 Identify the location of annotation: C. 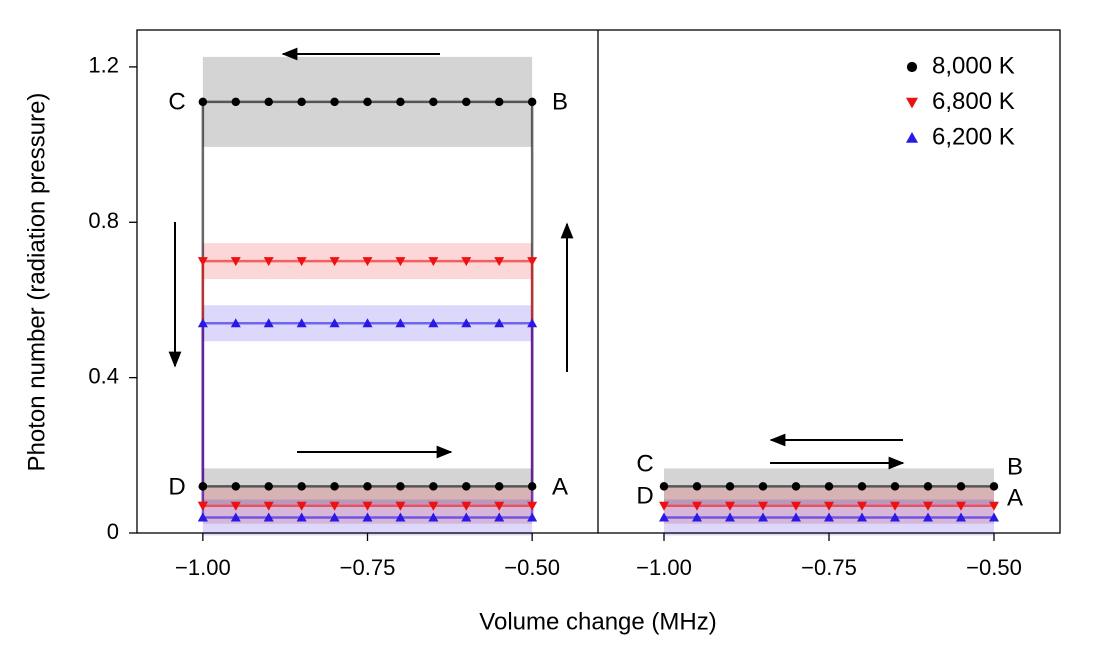
(176, 101).